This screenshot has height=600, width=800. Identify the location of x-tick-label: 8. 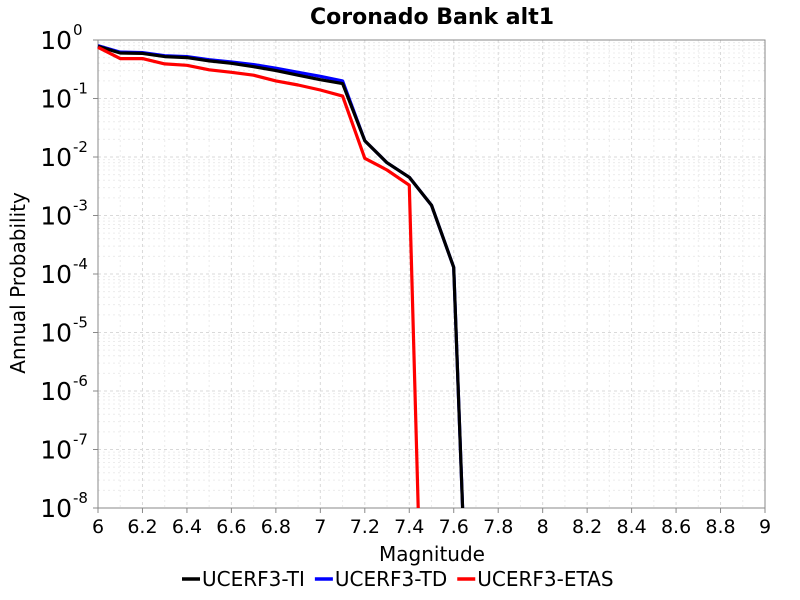
(543, 527).